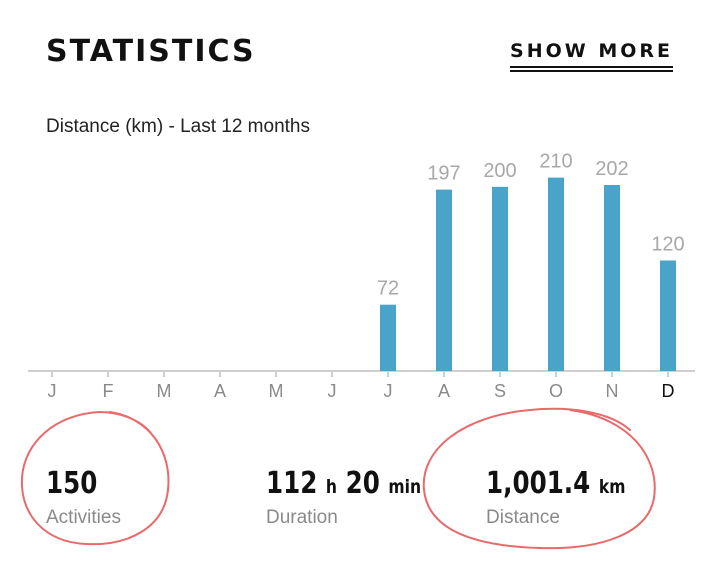 The image size is (719, 582). Describe the element at coordinates (405, 487) in the screenshot. I see `duration-minutes-unit: min` at that location.